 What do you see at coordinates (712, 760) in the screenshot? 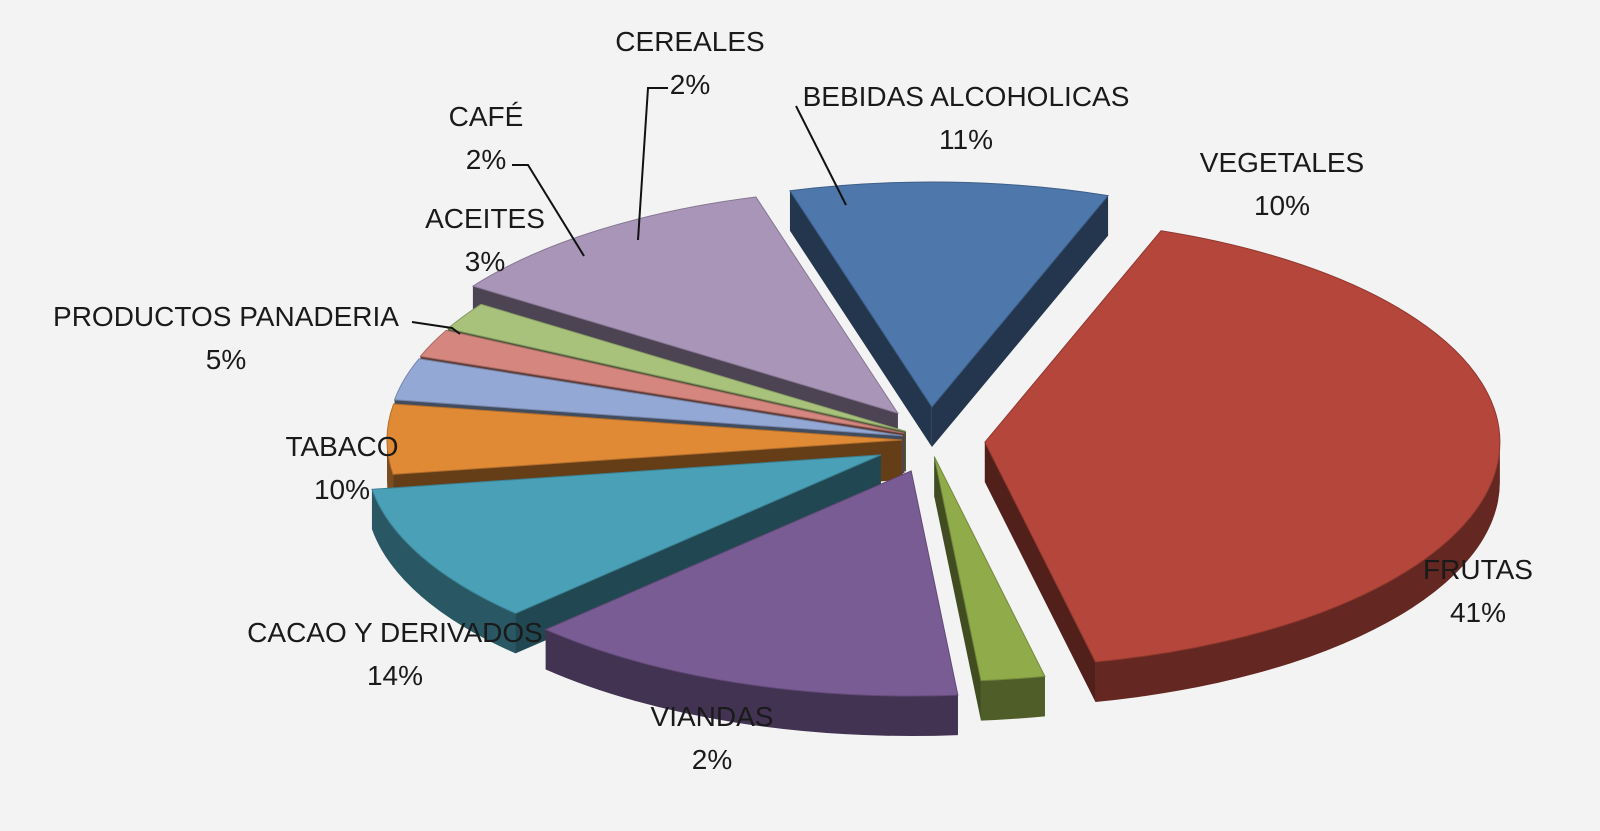
I see `slice-label-viandas-value: 2%` at bounding box center [712, 760].